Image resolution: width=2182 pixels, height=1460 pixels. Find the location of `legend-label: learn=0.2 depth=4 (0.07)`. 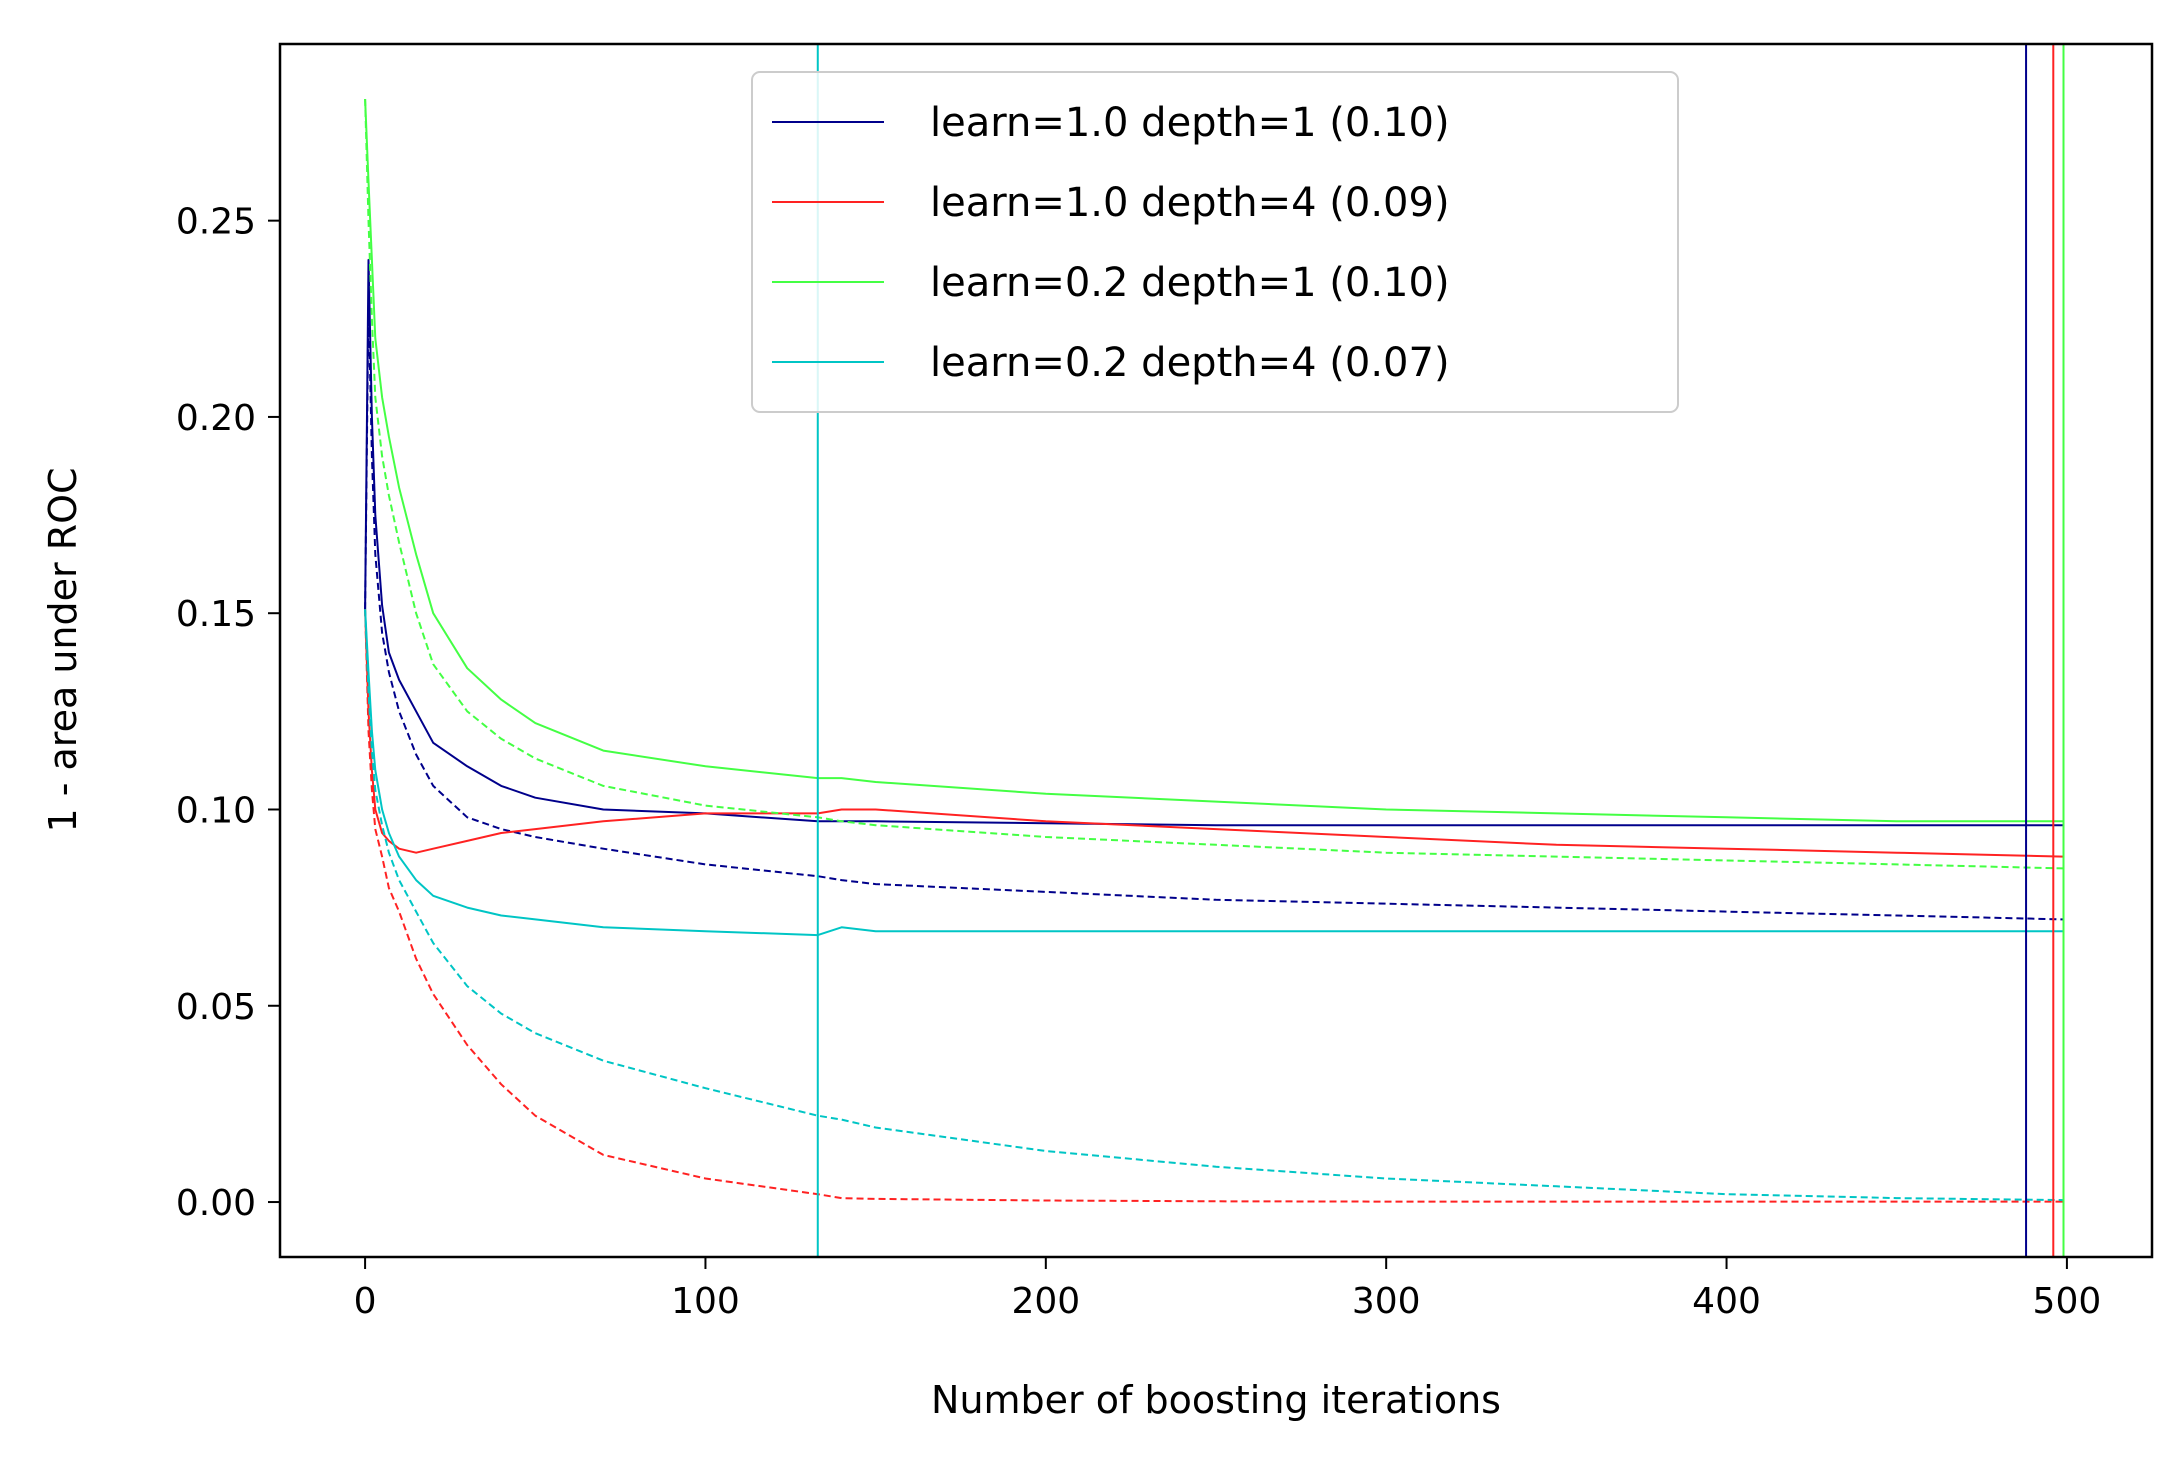

legend-label: learn=0.2 depth=4 (0.07) is located at coordinates (1190, 363).